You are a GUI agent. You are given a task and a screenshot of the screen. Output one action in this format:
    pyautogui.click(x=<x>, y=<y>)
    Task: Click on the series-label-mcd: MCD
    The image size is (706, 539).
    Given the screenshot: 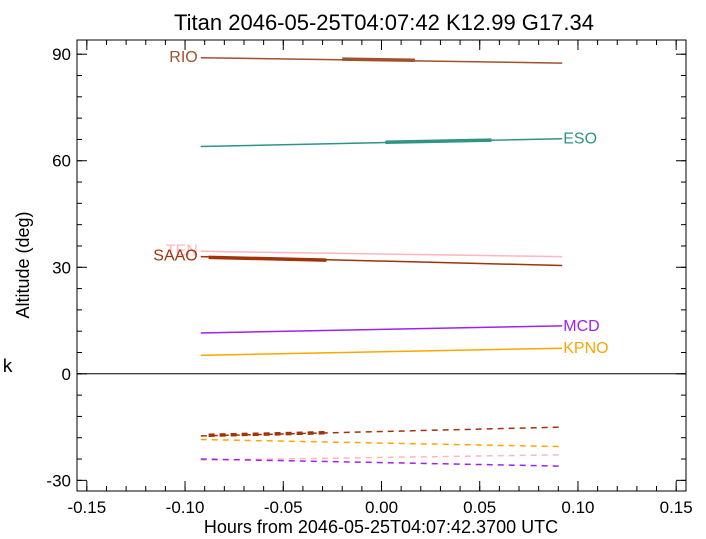 What is the action you would take?
    pyautogui.click(x=581, y=326)
    